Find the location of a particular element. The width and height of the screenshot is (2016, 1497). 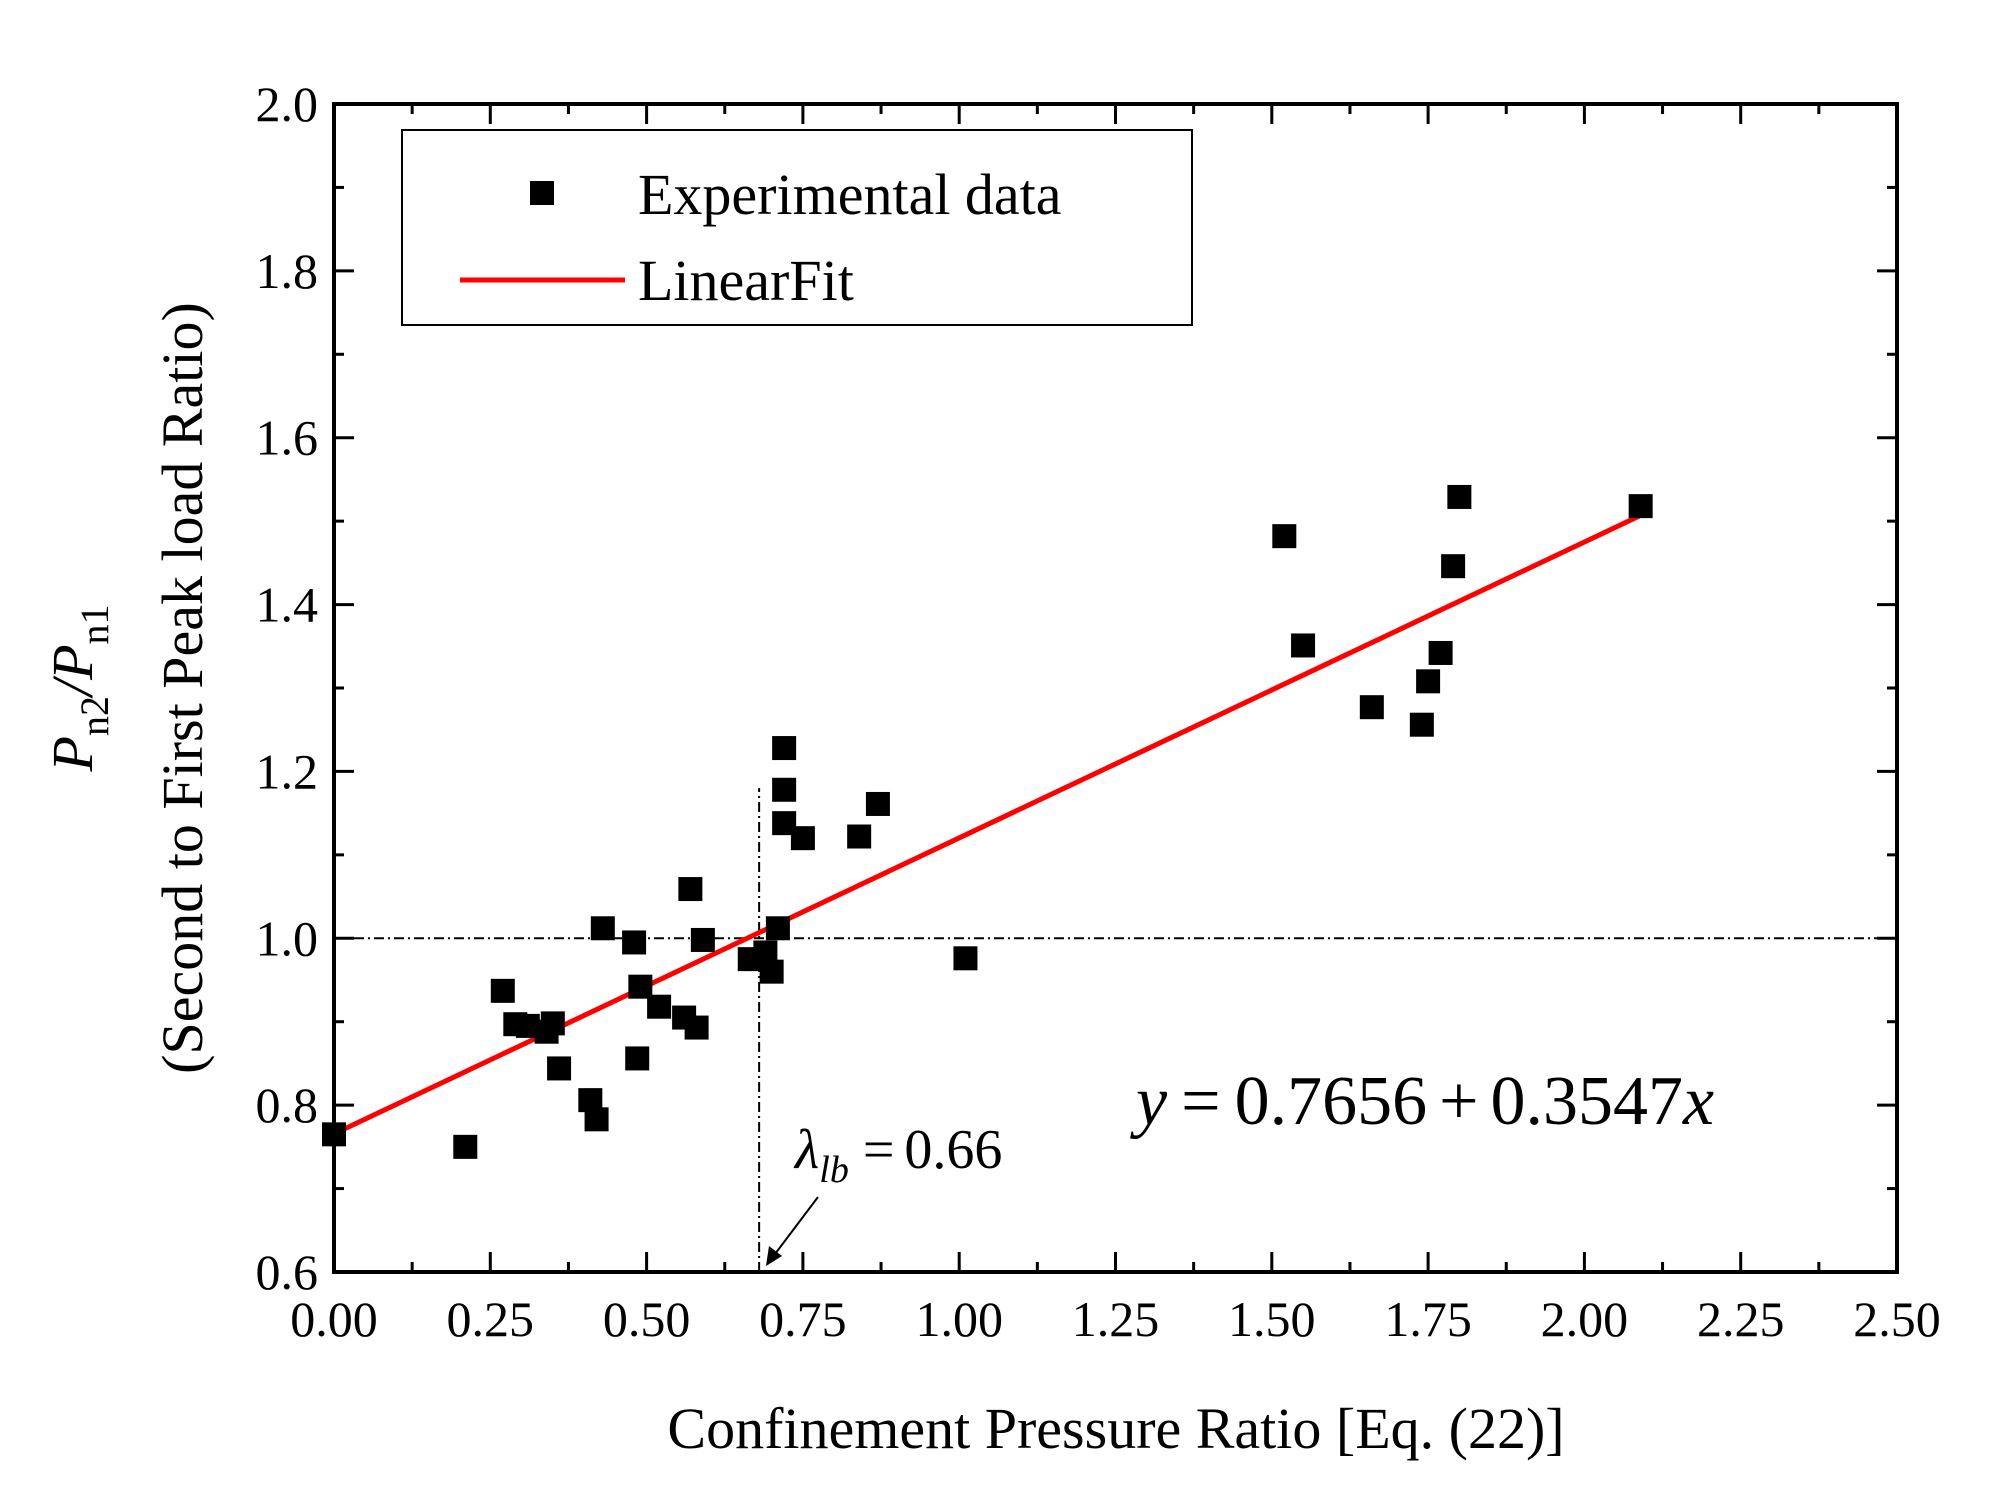

y-axis-sub2: n1 is located at coordinates (94, 625).